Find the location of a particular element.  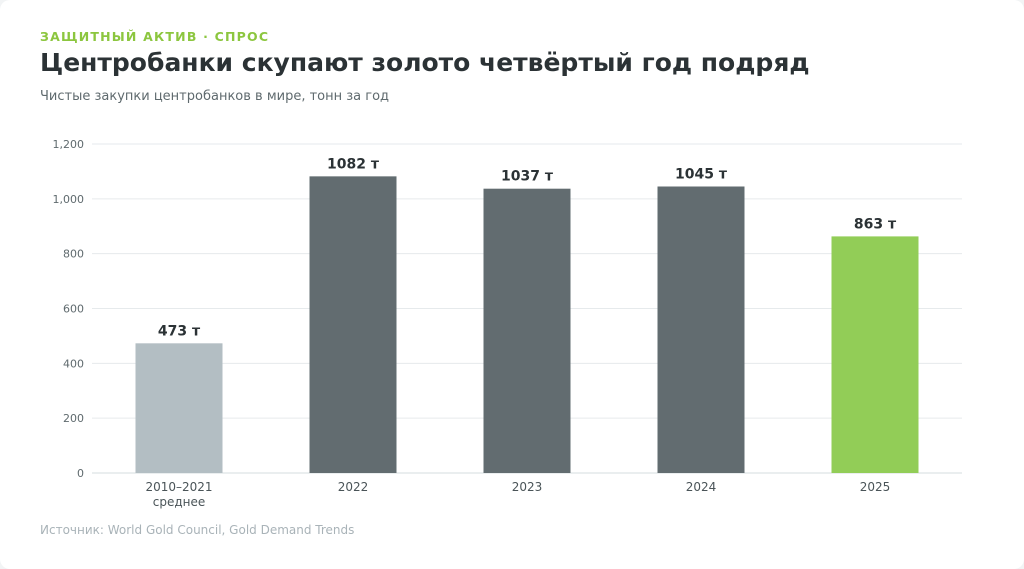

x-tick-label: 2010–2021 is located at coordinates (178, 487).